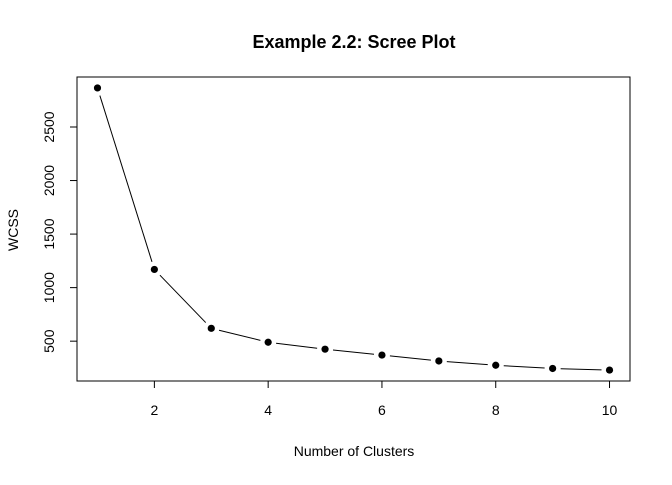 This screenshot has width=672, height=485. I want to click on chart-title: Example 2.2: Scree Plot, so click(353, 42).